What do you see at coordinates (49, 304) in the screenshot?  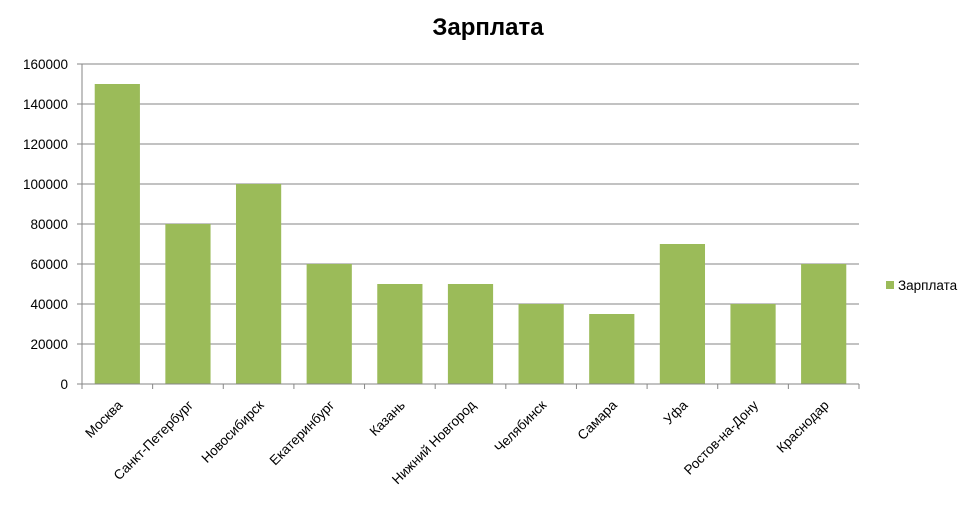 I see `y-tick-label: 40000` at bounding box center [49, 304].